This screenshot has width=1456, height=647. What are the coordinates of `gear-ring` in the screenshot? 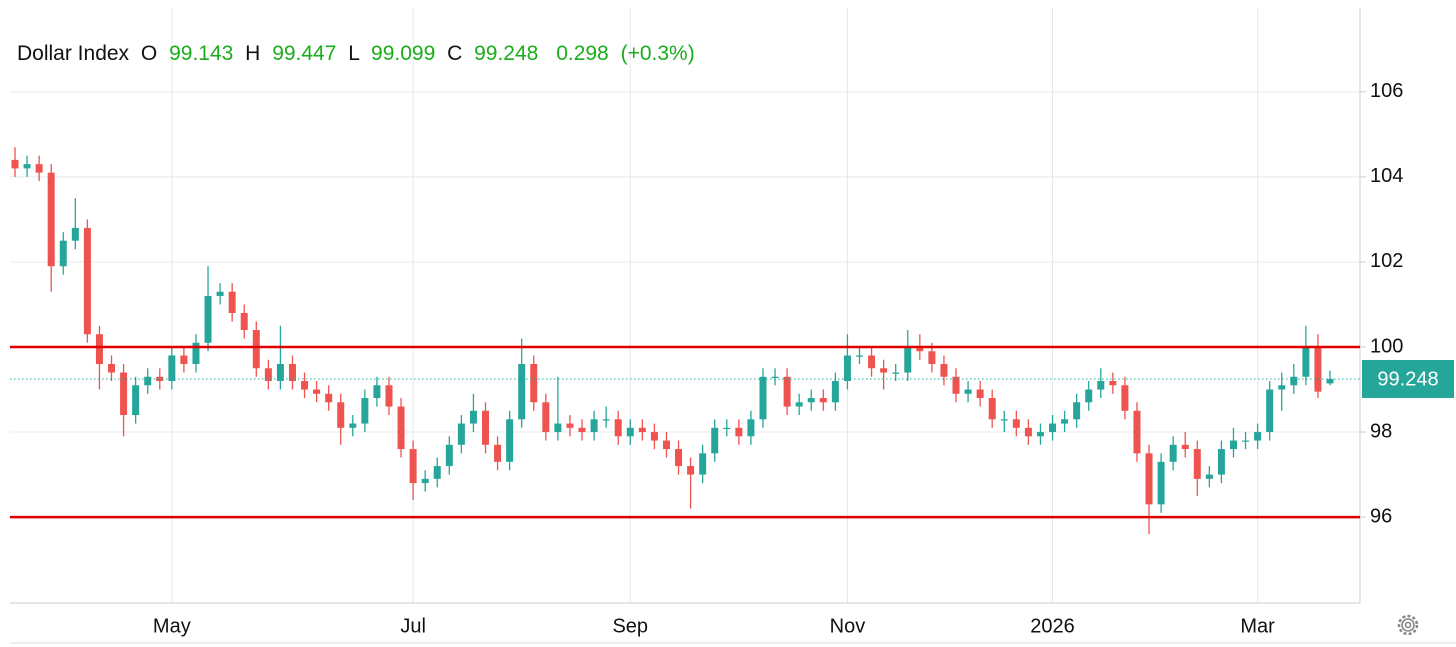 It's located at (1408, 625).